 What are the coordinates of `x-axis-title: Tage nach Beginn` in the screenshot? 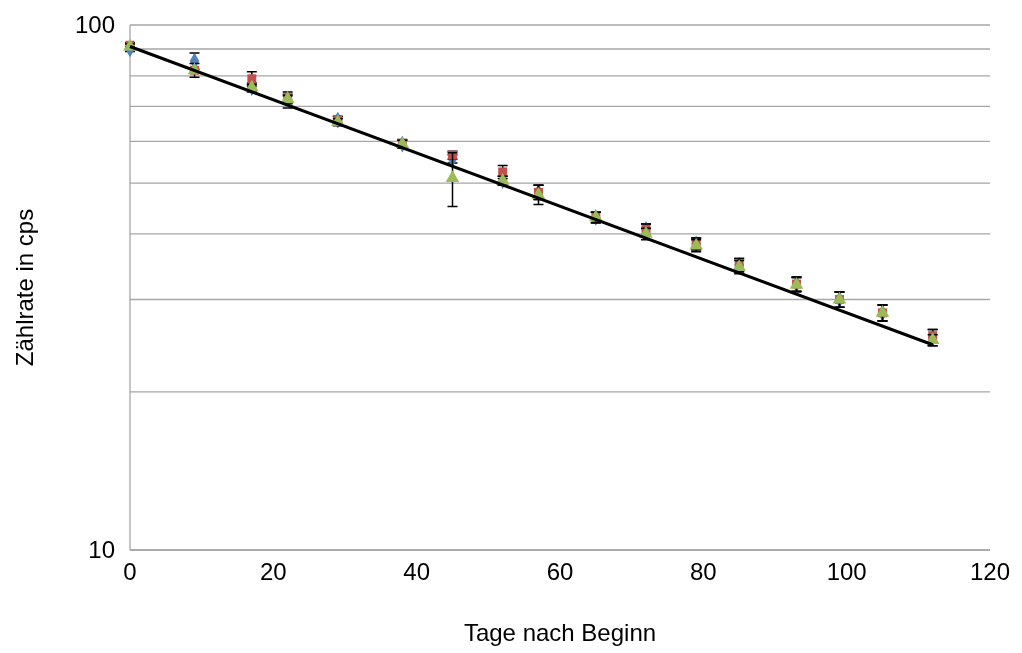 It's located at (560, 632).